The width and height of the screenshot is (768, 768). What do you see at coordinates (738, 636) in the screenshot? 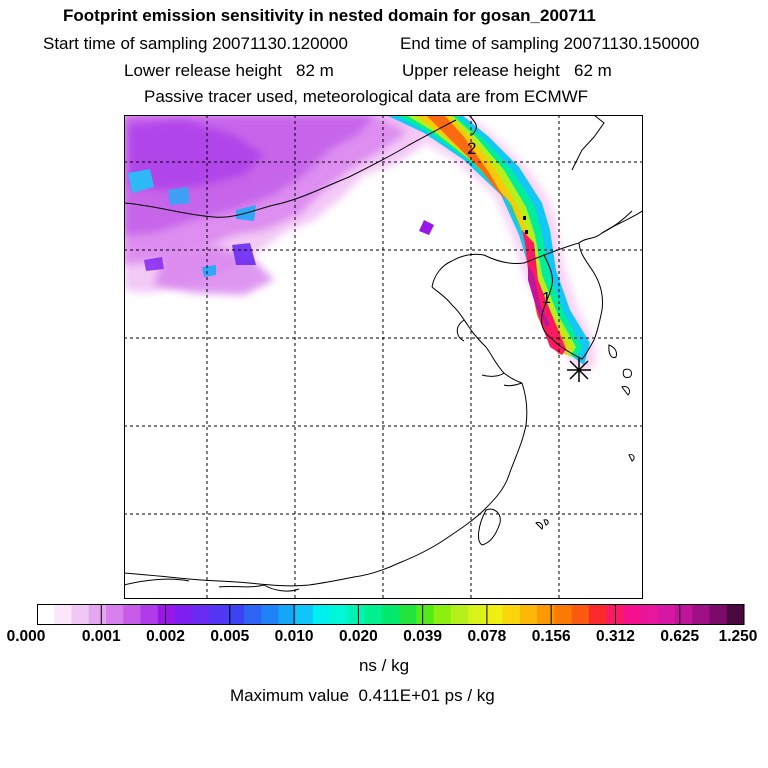
I see `colorbar-tick-label: 1.250` at bounding box center [738, 636].